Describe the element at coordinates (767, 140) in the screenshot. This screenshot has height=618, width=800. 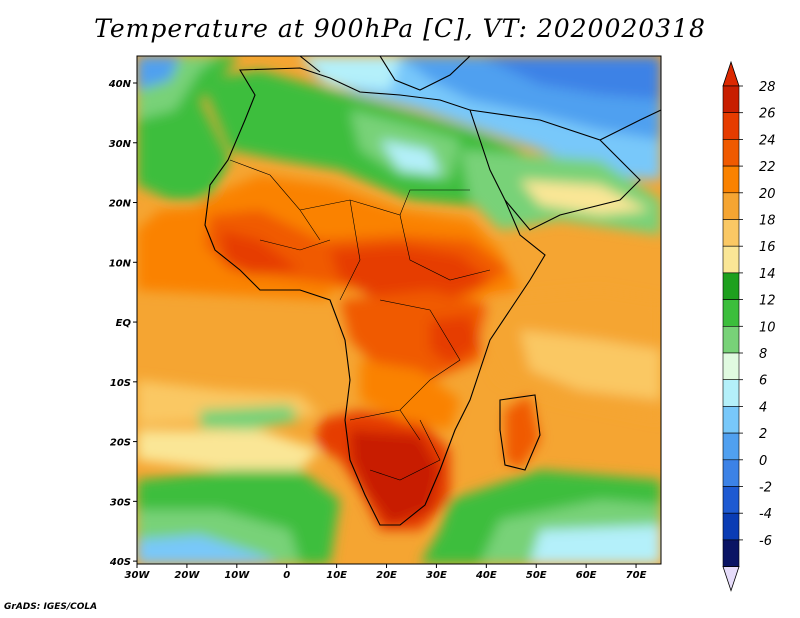
I see `colorbar-label: 24` at that location.